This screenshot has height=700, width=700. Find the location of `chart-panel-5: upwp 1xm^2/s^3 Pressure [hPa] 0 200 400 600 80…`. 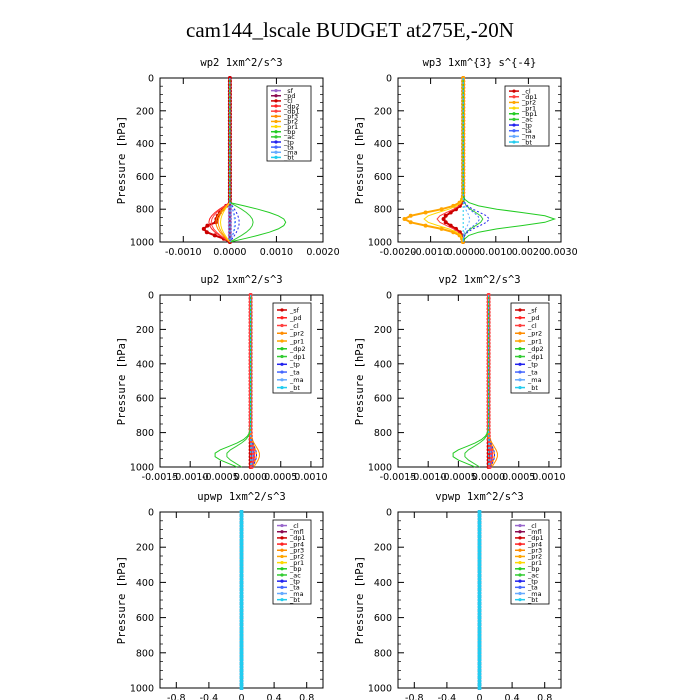

chart-panel-5: upwp 1xm^2/s^3 Pressure [hPa] 0 200 400 600 80… is located at coordinates (220, 595).